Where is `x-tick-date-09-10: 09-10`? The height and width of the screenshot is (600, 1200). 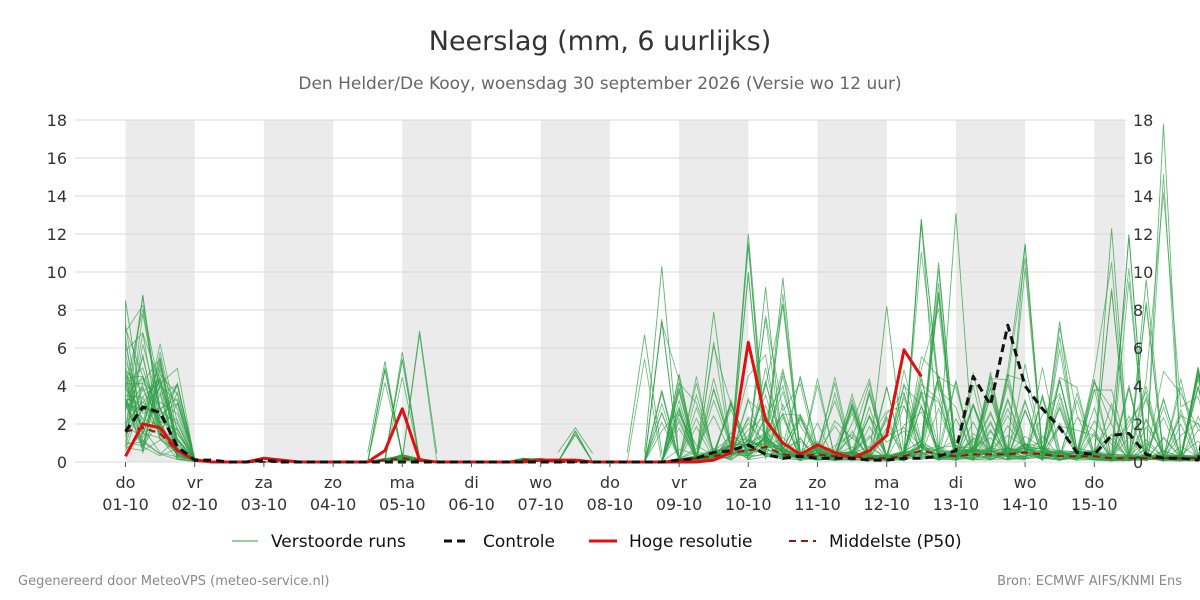 x-tick-date-09-10: 09-10 is located at coordinates (679, 504).